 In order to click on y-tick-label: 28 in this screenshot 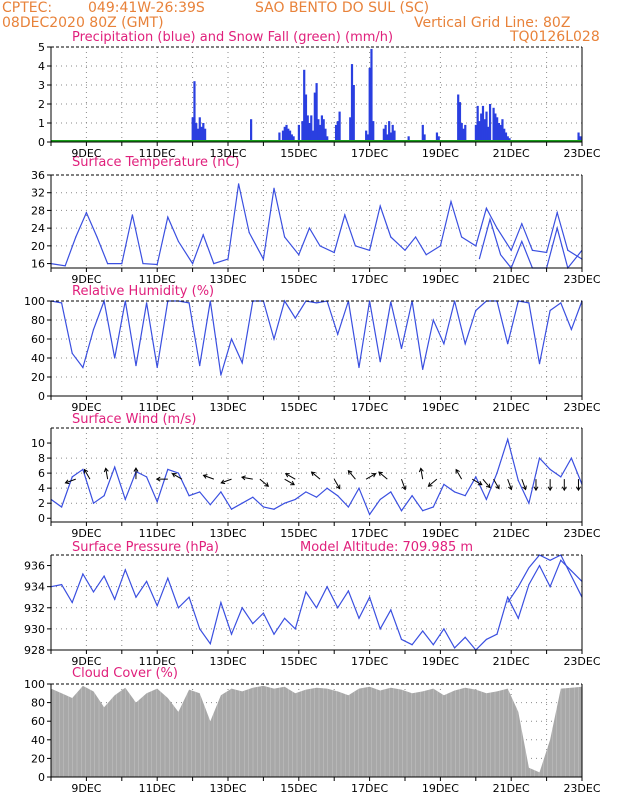, I will do `click(38, 210)`.